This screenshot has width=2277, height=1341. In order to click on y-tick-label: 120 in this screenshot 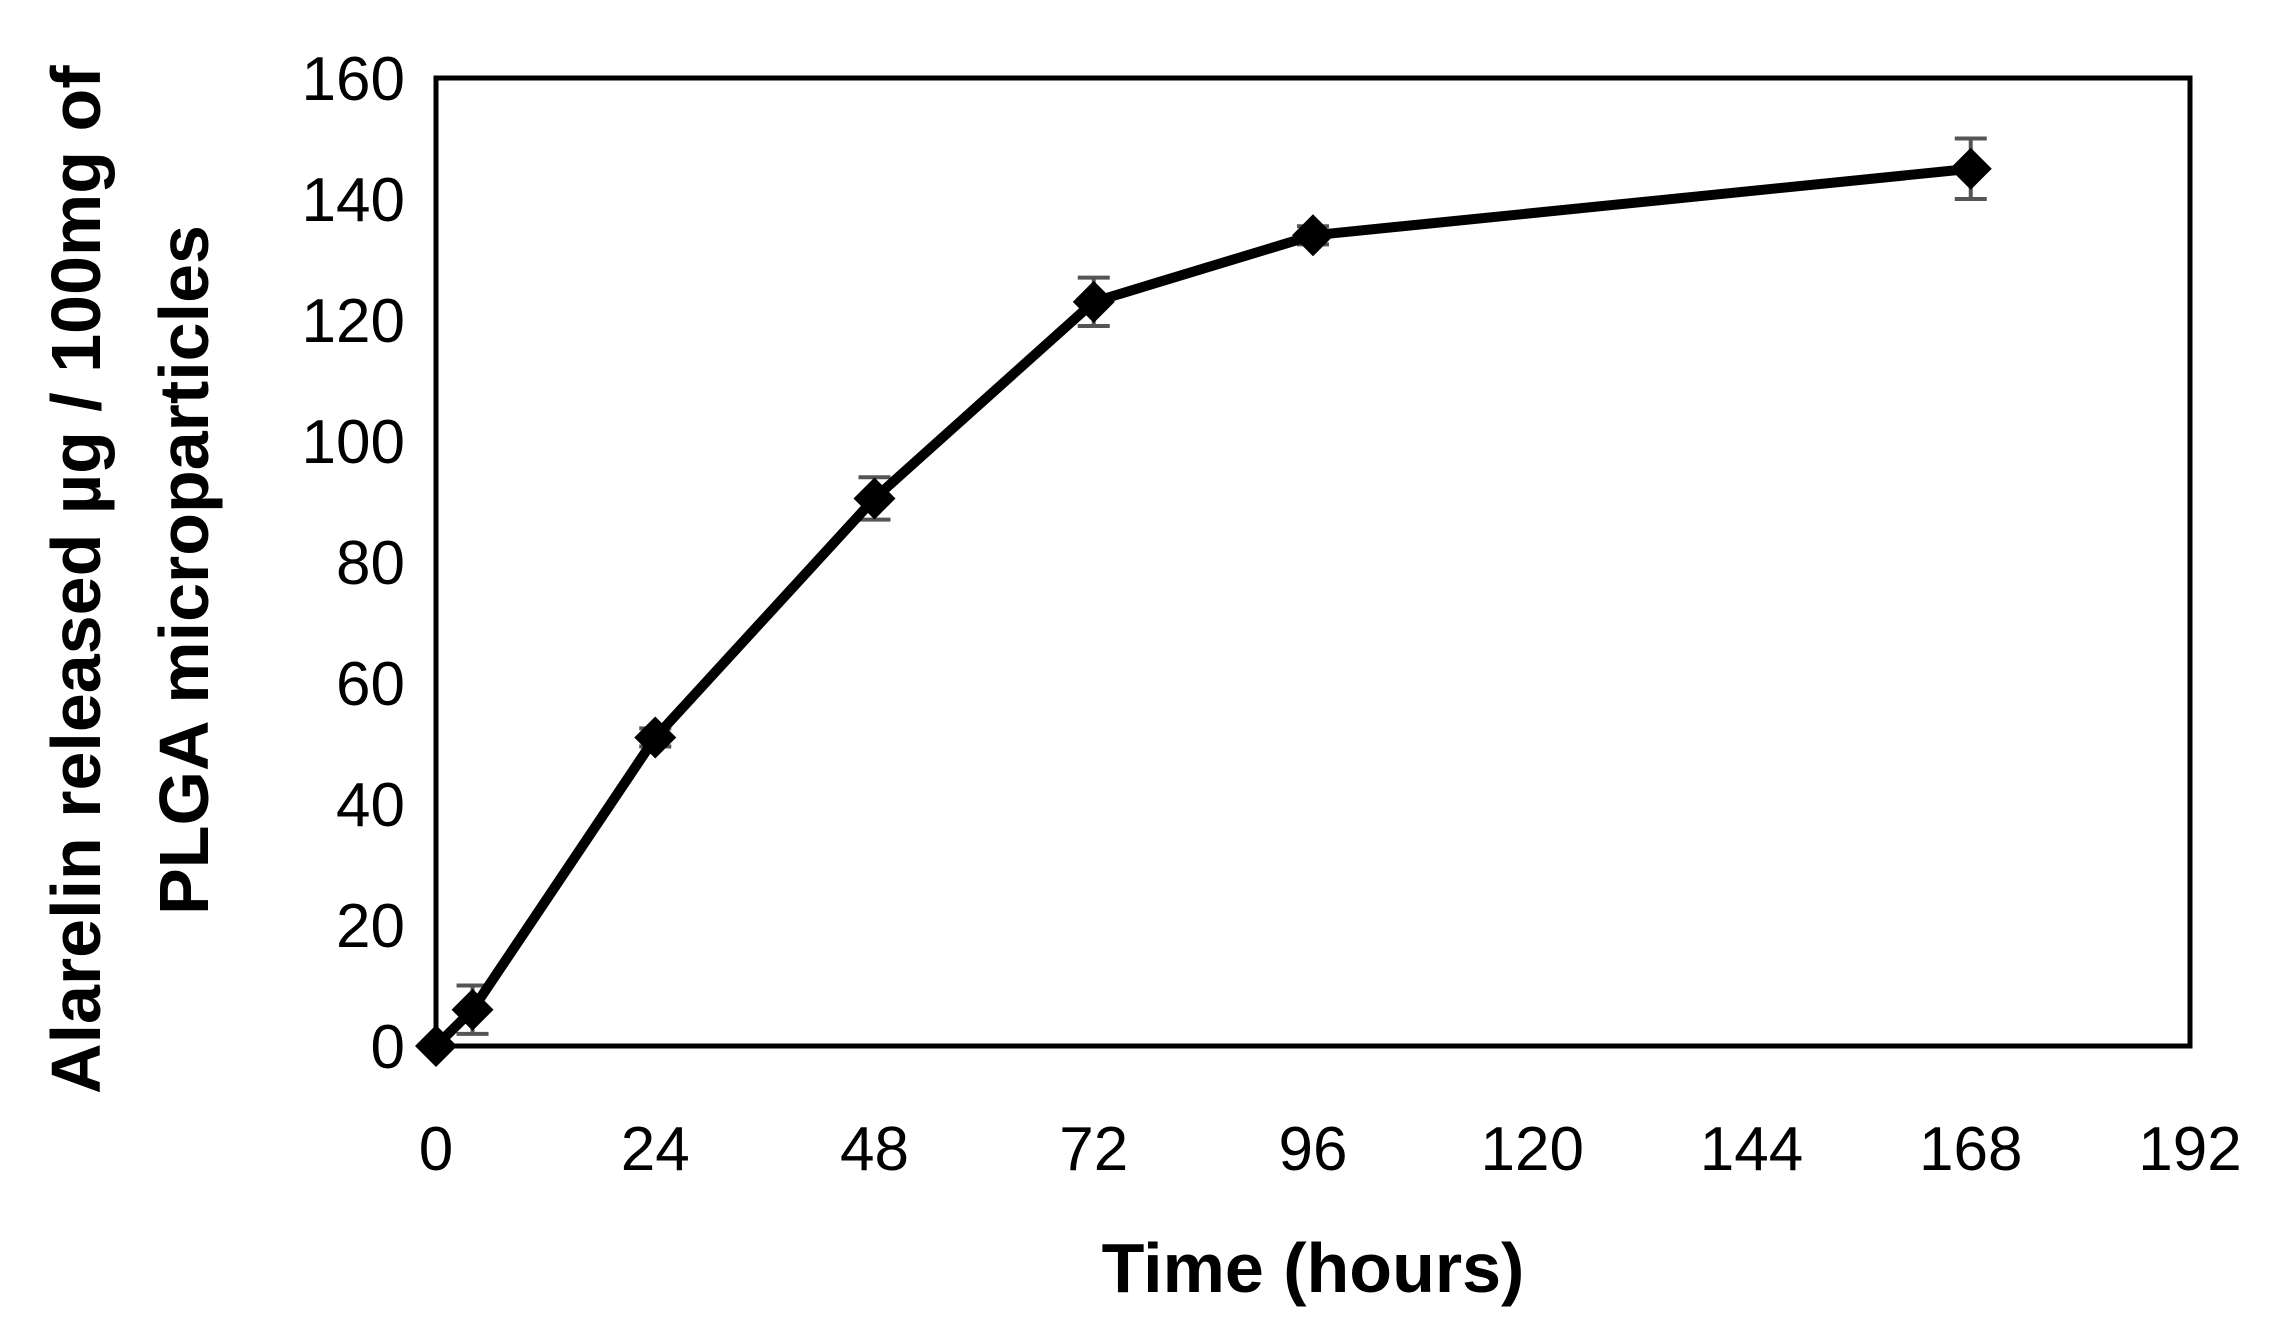, I will do `click(353, 321)`.